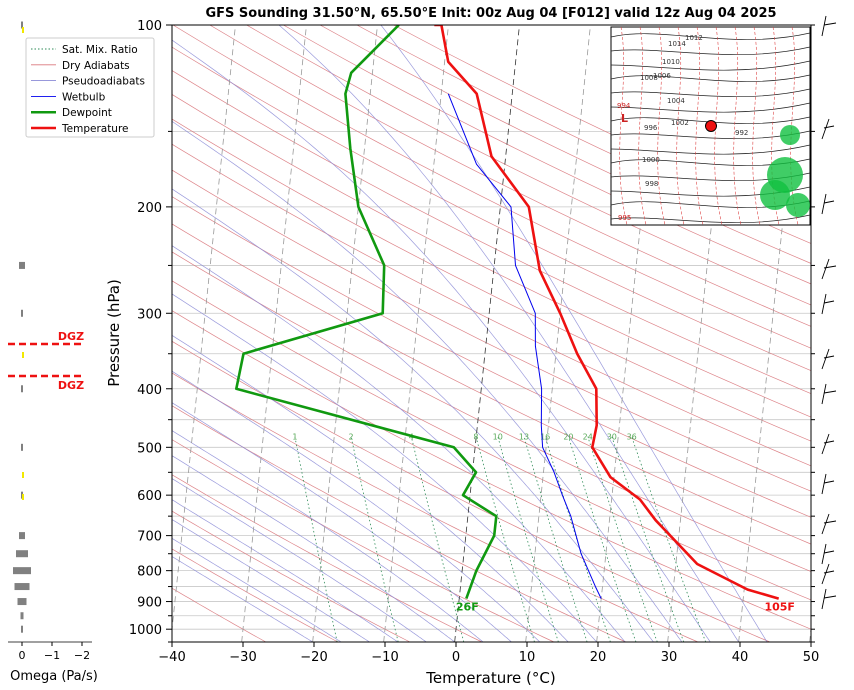 The image size is (854, 690). I want to click on x-tick-label: −20, so click(313, 657).